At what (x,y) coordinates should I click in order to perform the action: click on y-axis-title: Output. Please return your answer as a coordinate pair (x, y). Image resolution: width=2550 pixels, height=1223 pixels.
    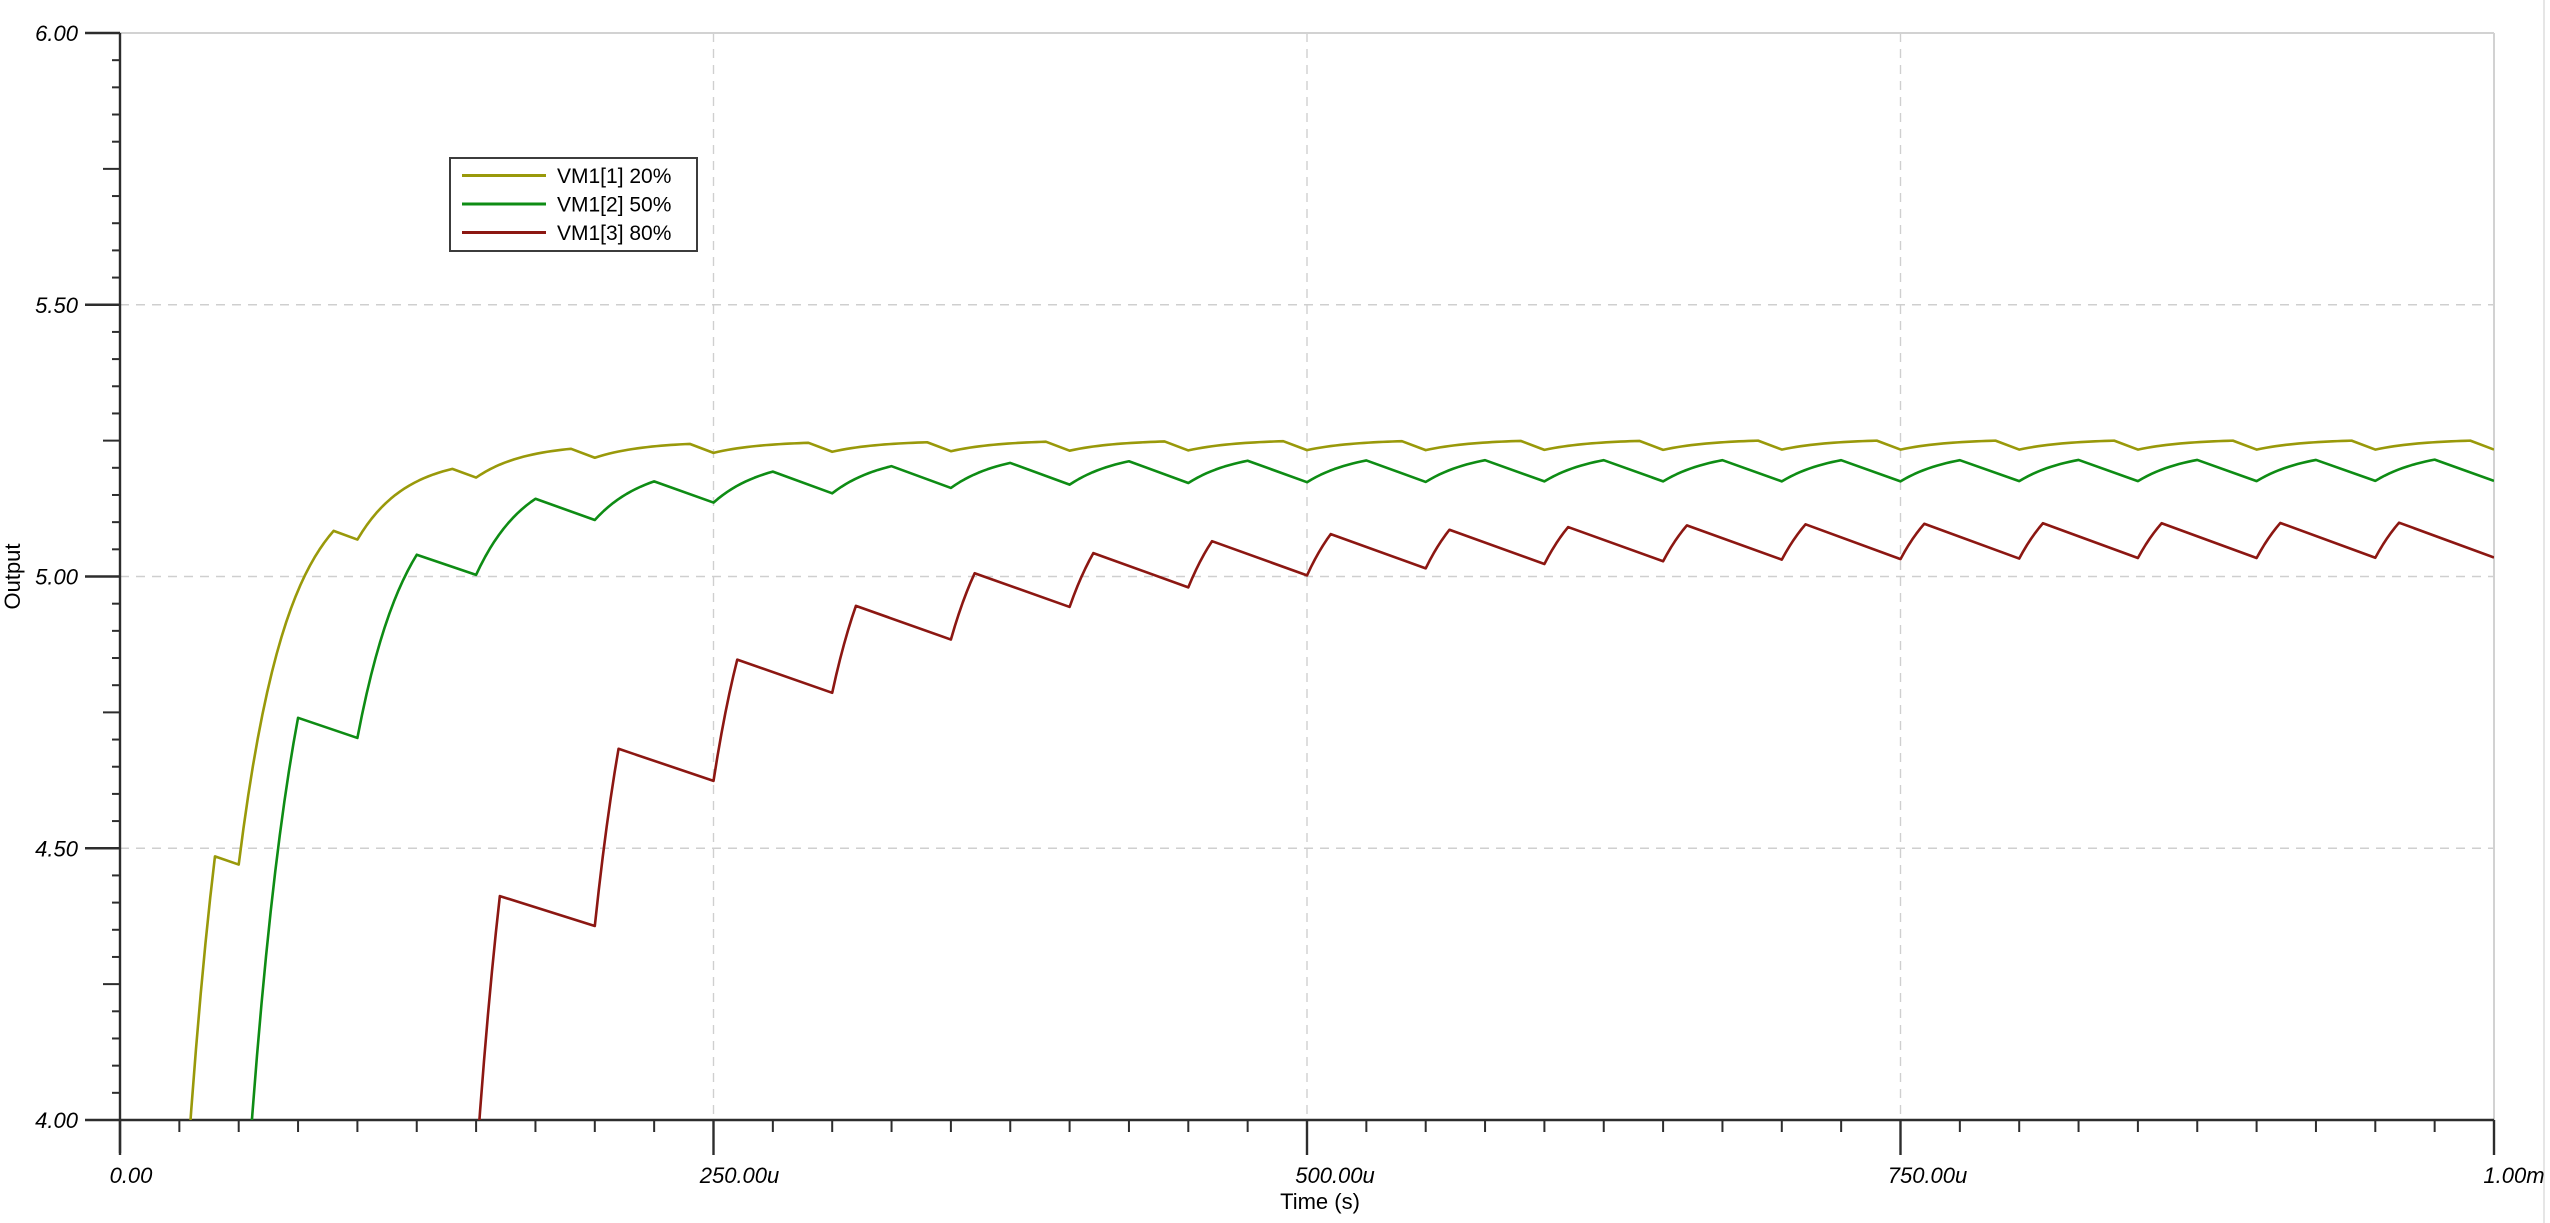
    Looking at the image, I should click on (12, 576).